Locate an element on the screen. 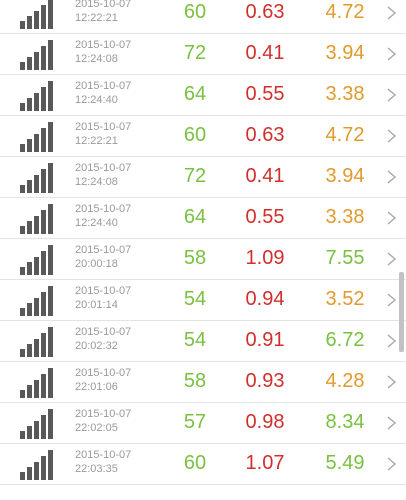  list-item: 2015-10-07 22:01:06 58 0.93 4.28 is located at coordinates (203, 382).